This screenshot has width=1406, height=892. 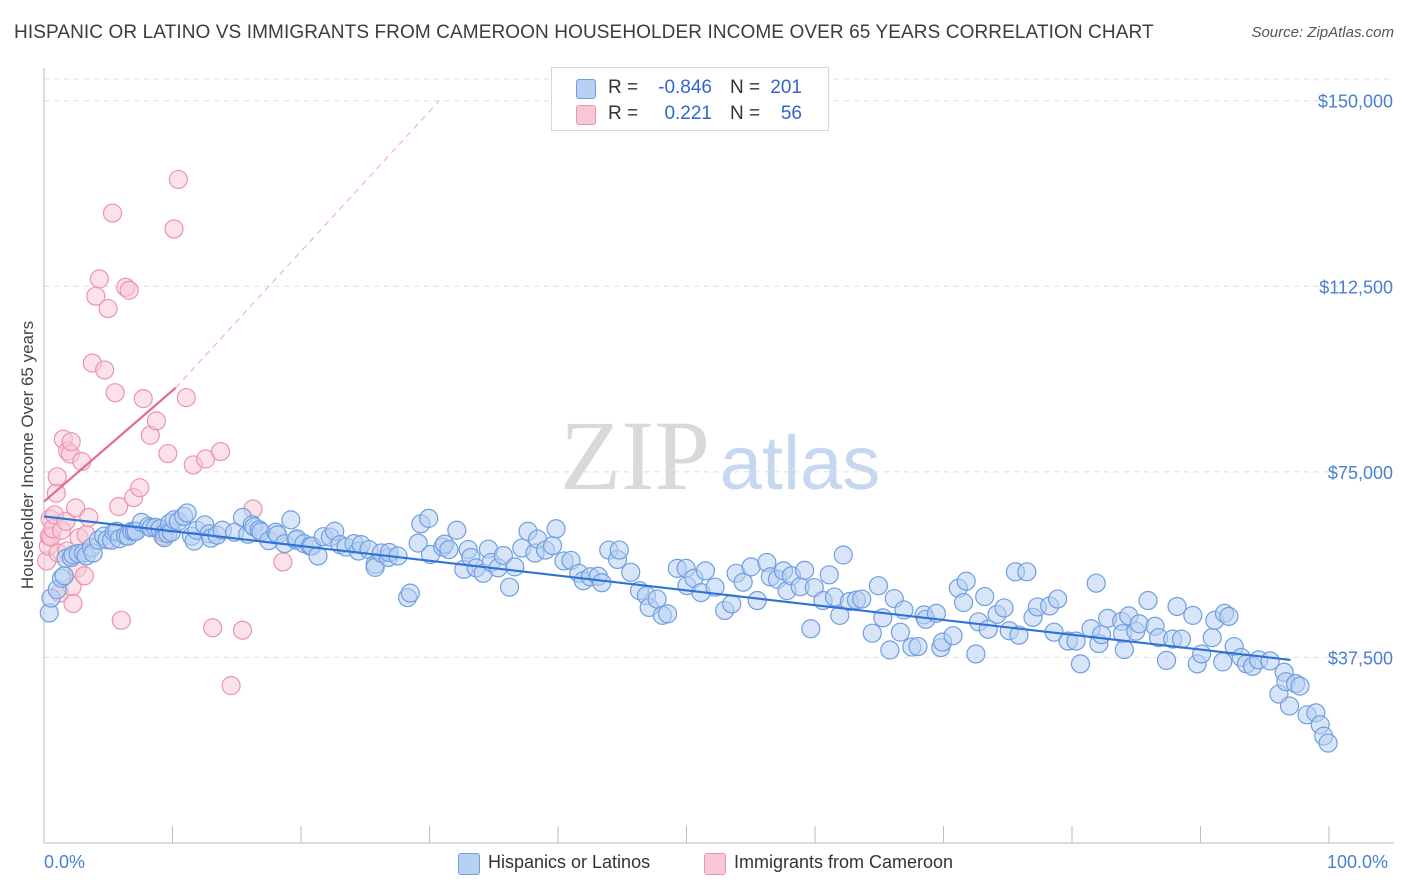 I want to click on y-axis-label: Householder Income Over 65 years, so click(x=27, y=455).